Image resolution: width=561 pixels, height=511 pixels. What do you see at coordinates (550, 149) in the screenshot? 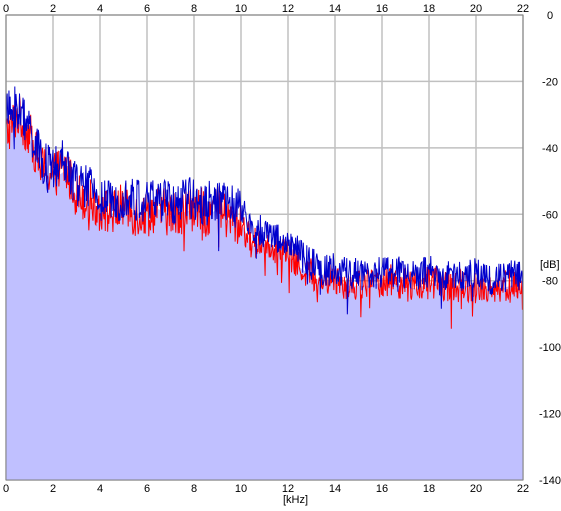
I see `y-tick-label-2: -40` at bounding box center [550, 149].